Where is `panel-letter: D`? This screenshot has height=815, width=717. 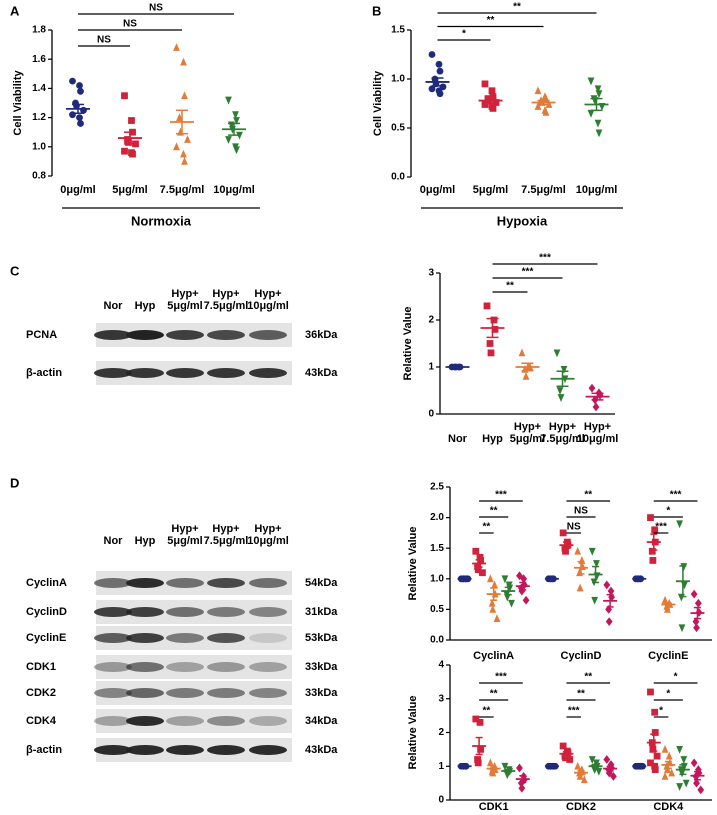
panel-letter: D is located at coordinates (14, 482).